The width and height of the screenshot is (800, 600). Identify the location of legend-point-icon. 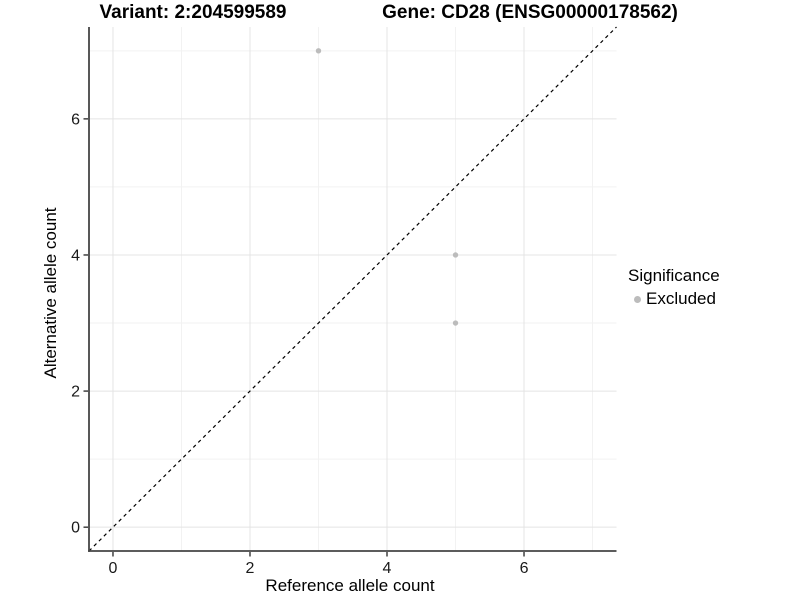
(637, 299).